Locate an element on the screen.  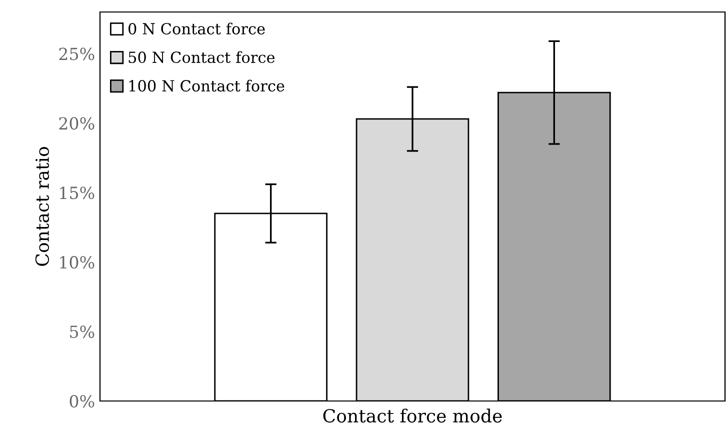
y-tick-label: 20% is located at coordinates (76, 123).